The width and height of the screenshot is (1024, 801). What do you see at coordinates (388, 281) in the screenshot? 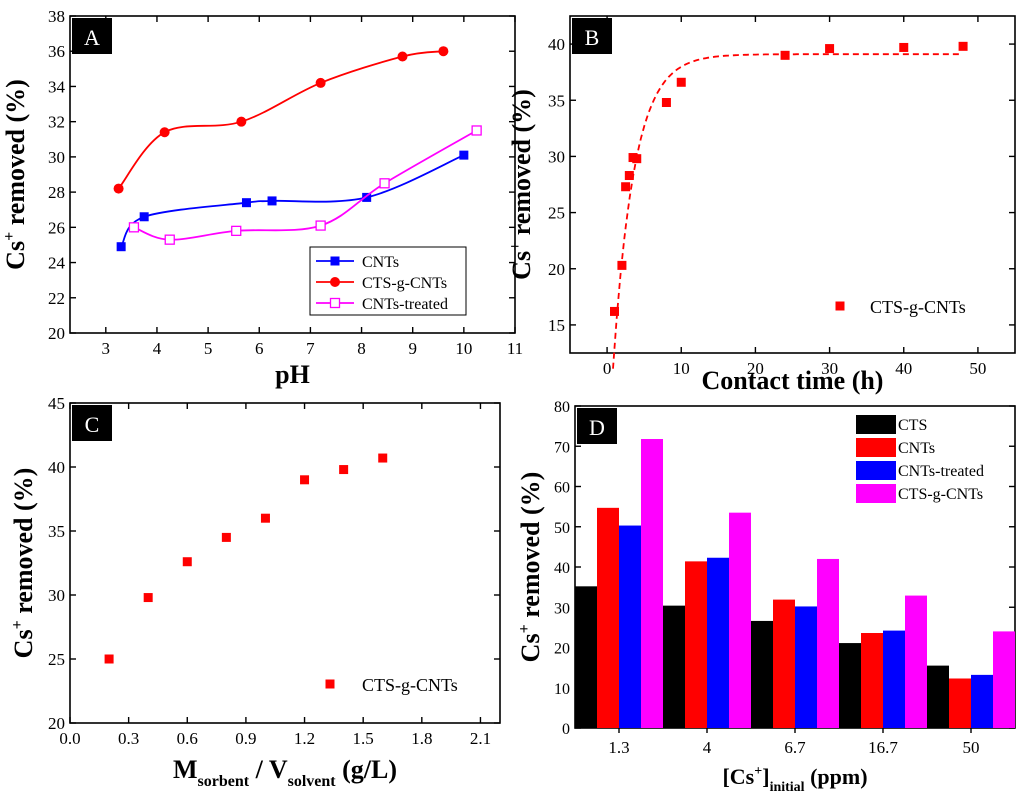
I see `legend: CNTs CTS-g-CNTs CNTs-treated` at bounding box center [388, 281].